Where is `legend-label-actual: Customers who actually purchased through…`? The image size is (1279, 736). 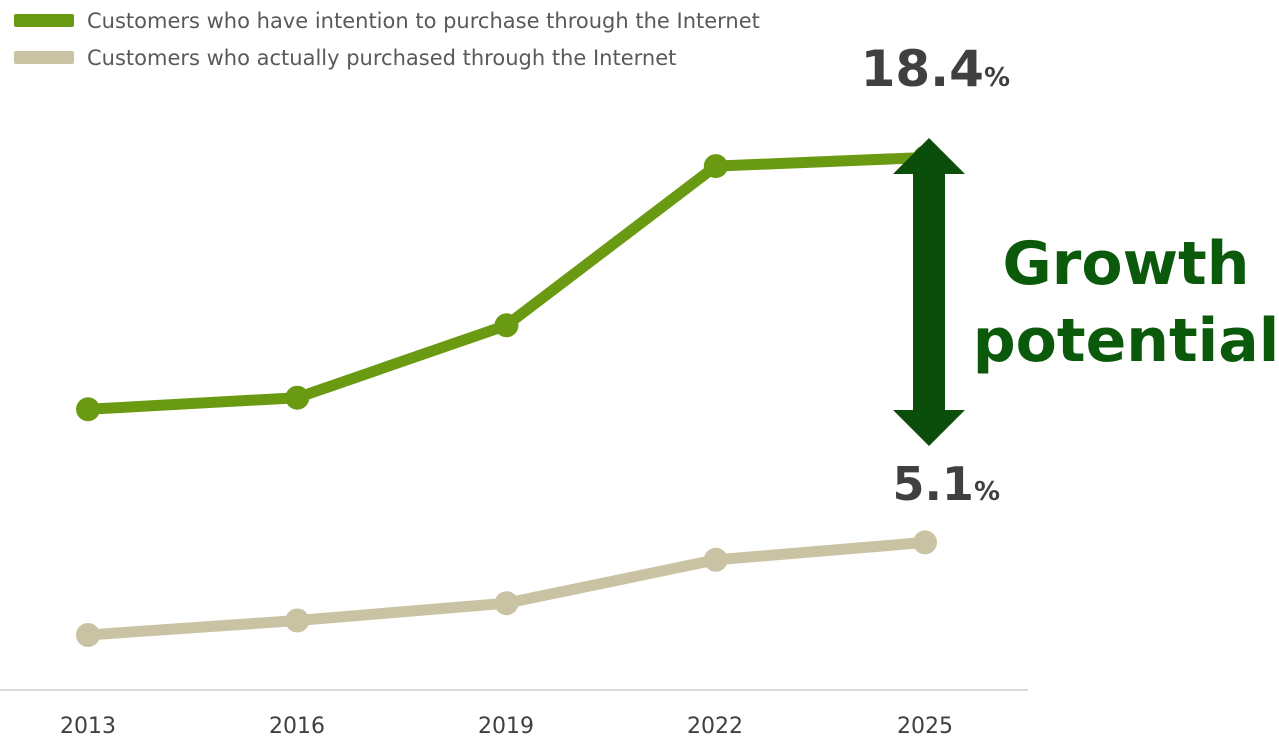
legend-label-actual: Customers who actually purchased through… is located at coordinates (381, 58).